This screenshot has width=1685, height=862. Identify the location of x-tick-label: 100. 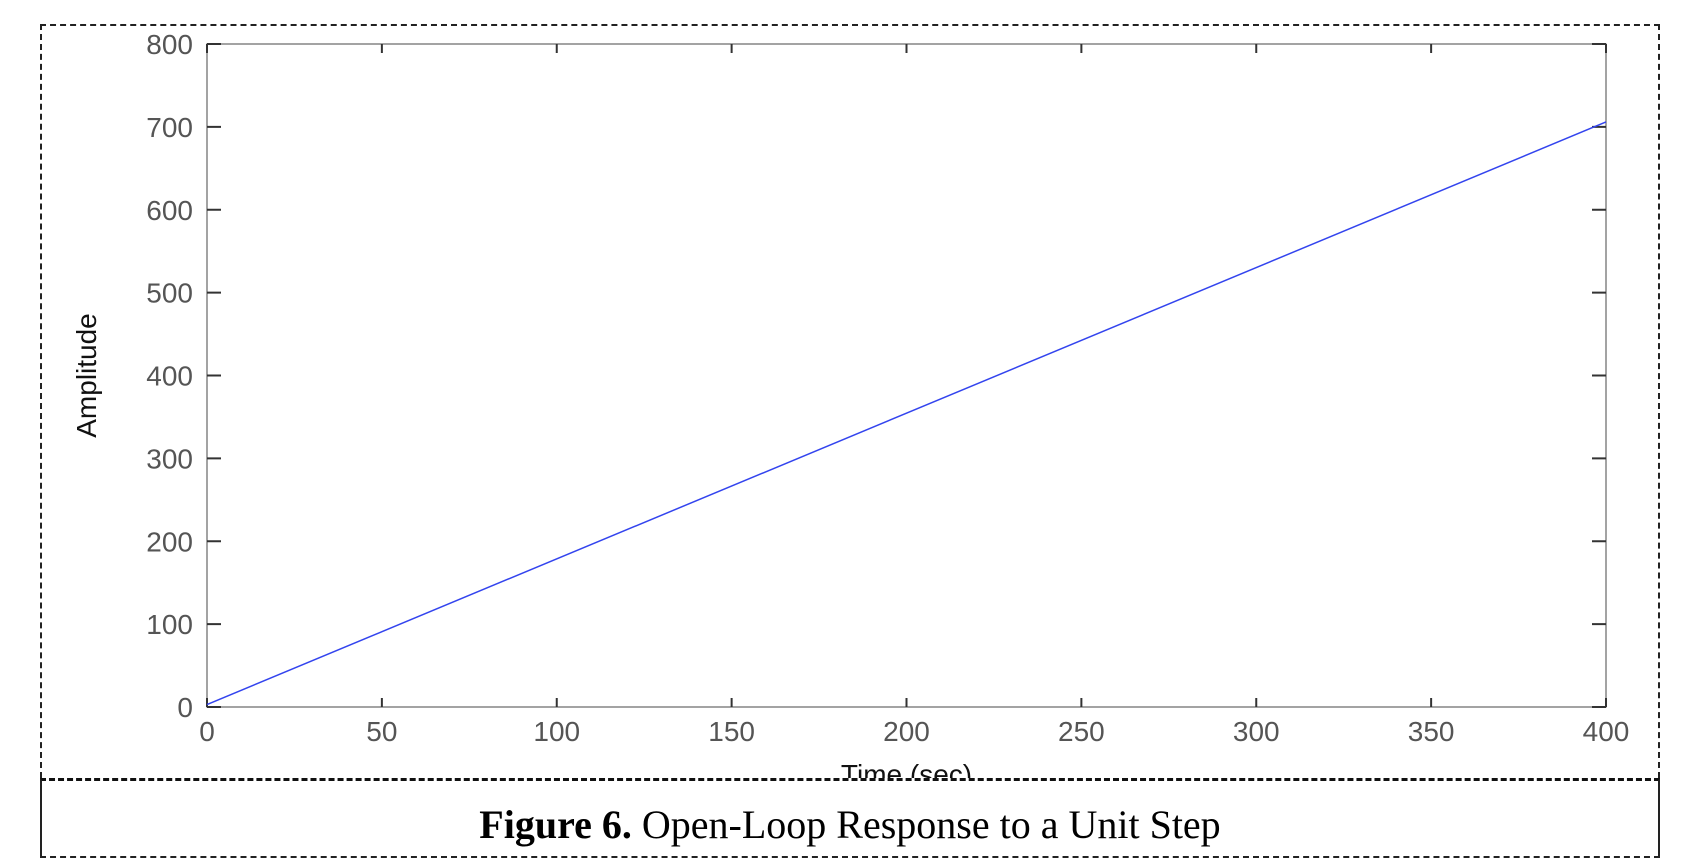
(556, 731).